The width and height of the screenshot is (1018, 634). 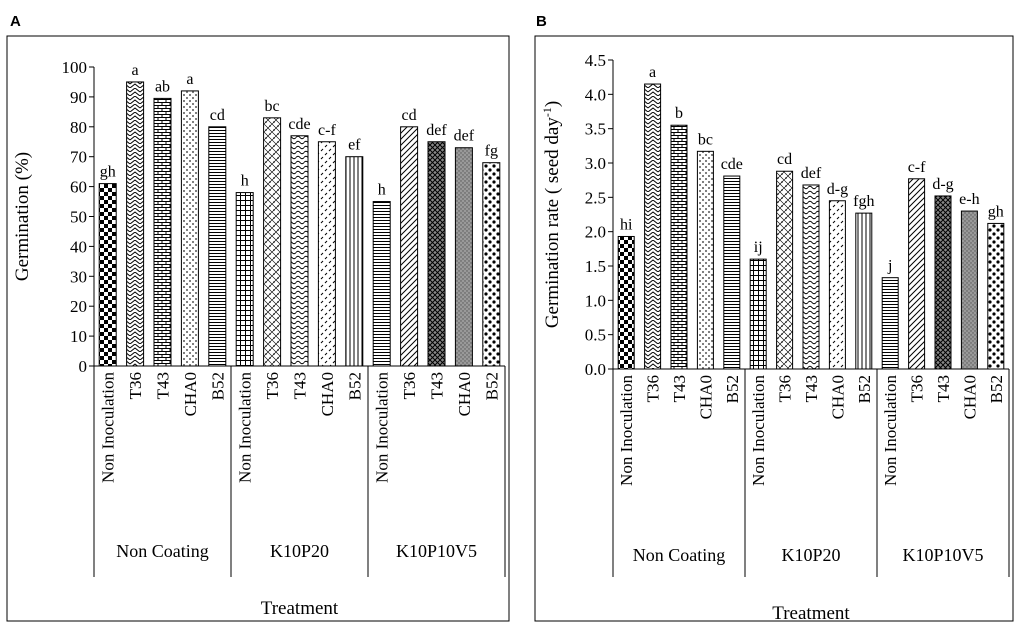 What do you see at coordinates (889, 266) in the screenshot?
I see `bar-significance-label: j` at bounding box center [889, 266].